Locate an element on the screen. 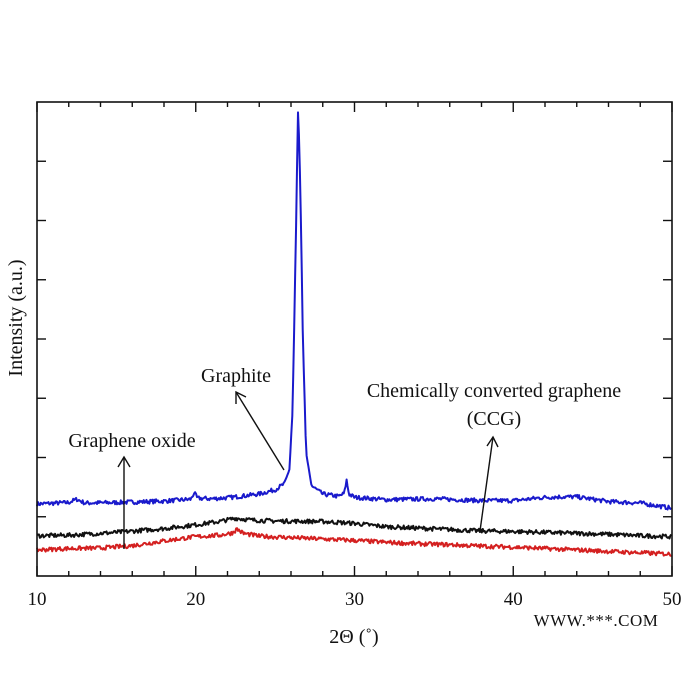 The width and height of the screenshot is (700, 700). annotation-graphene-oxide: Graphene oxide is located at coordinates (131, 441).